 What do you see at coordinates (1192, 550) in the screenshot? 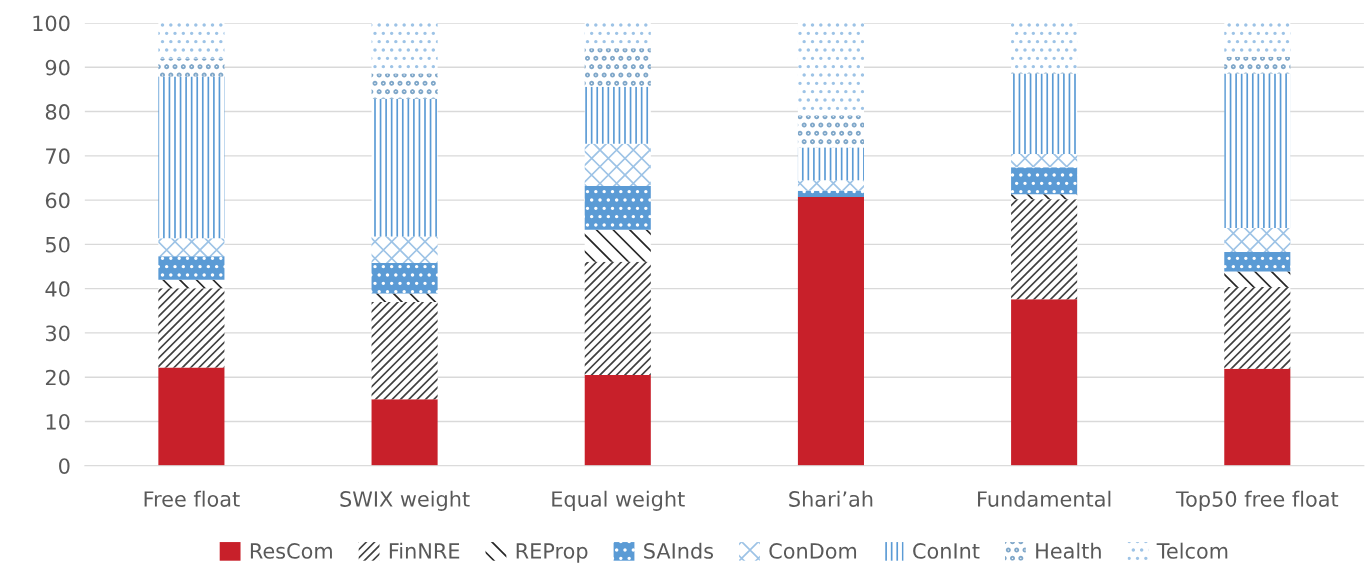
I see `legend-label: Telcom` at bounding box center [1192, 550].